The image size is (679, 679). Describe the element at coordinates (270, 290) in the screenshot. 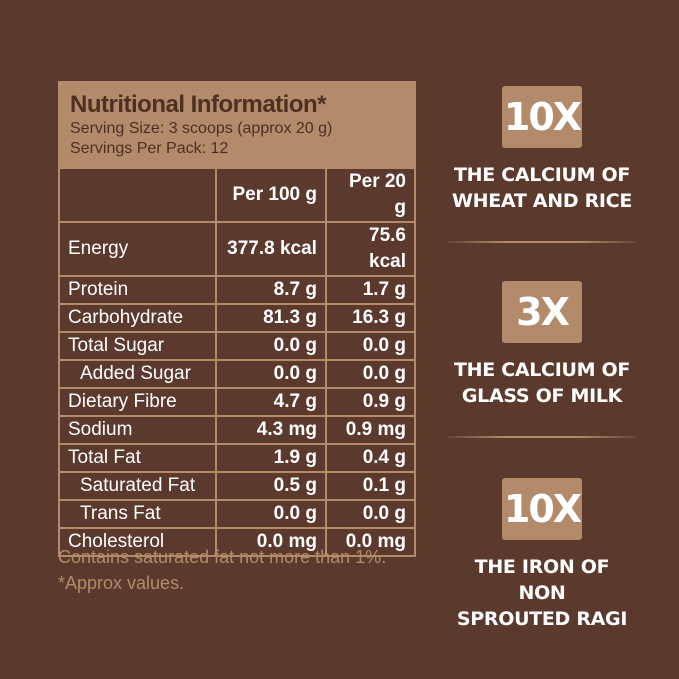

I see `value-per-100g: 8.7 g` at that location.